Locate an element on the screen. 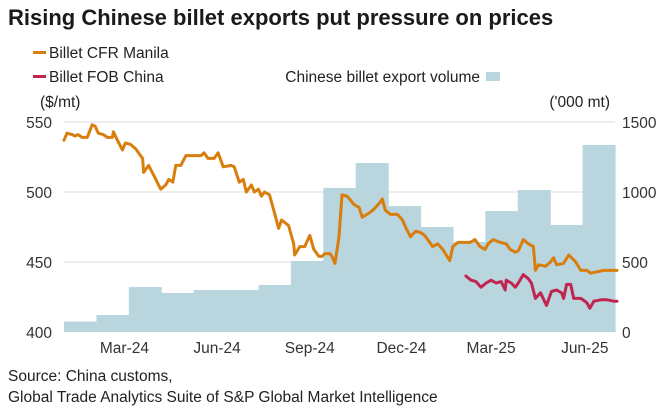 The image size is (672, 411). x-tick-label: Mar-24 is located at coordinates (124, 348).